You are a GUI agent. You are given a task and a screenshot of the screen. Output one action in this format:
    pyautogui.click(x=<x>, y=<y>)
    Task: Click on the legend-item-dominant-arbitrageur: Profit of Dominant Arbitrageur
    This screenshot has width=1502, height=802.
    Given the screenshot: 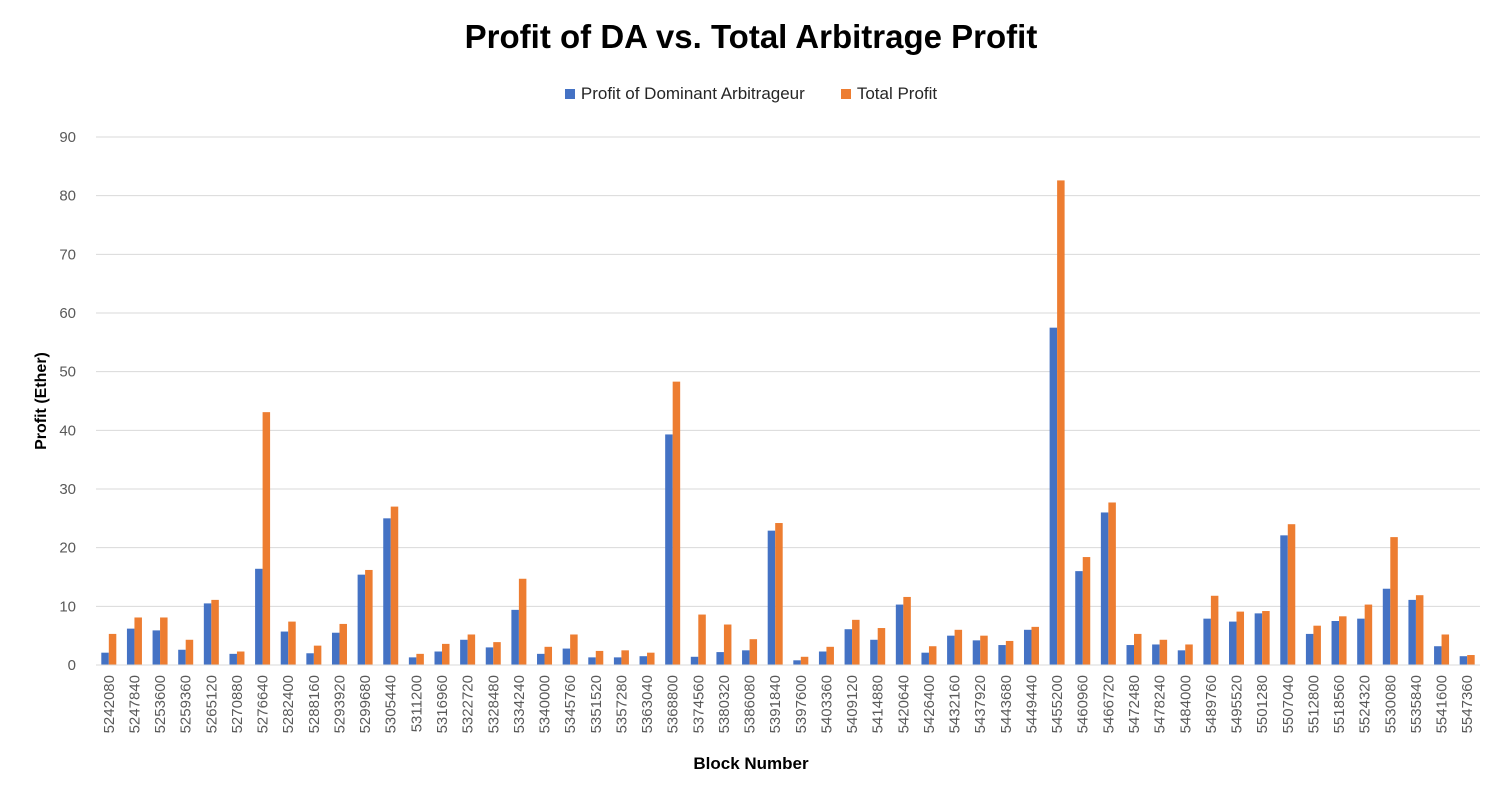 What is the action you would take?
    pyautogui.click(x=684, y=94)
    